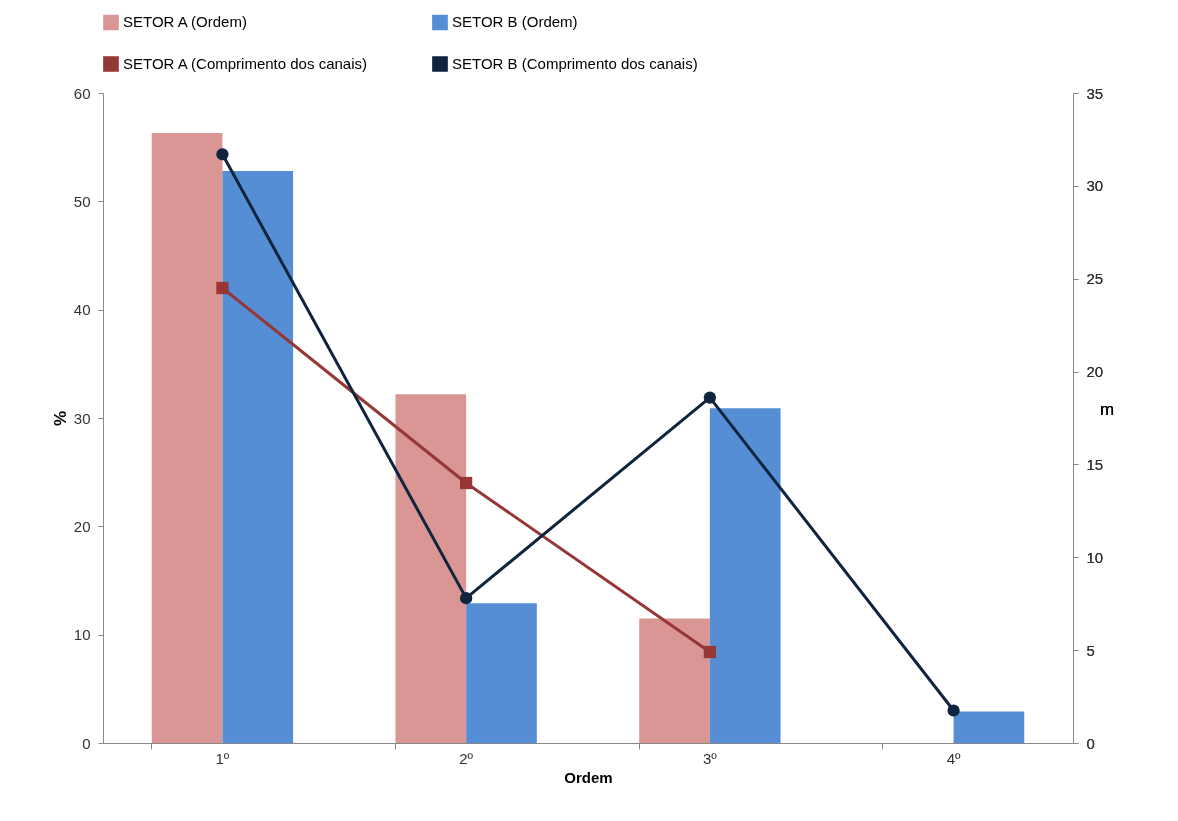 This screenshot has width=1178, height=821. What do you see at coordinates (82, 635) in the screenshot?
I see `y-tick-label: 10` at bounding box center [82, 635].